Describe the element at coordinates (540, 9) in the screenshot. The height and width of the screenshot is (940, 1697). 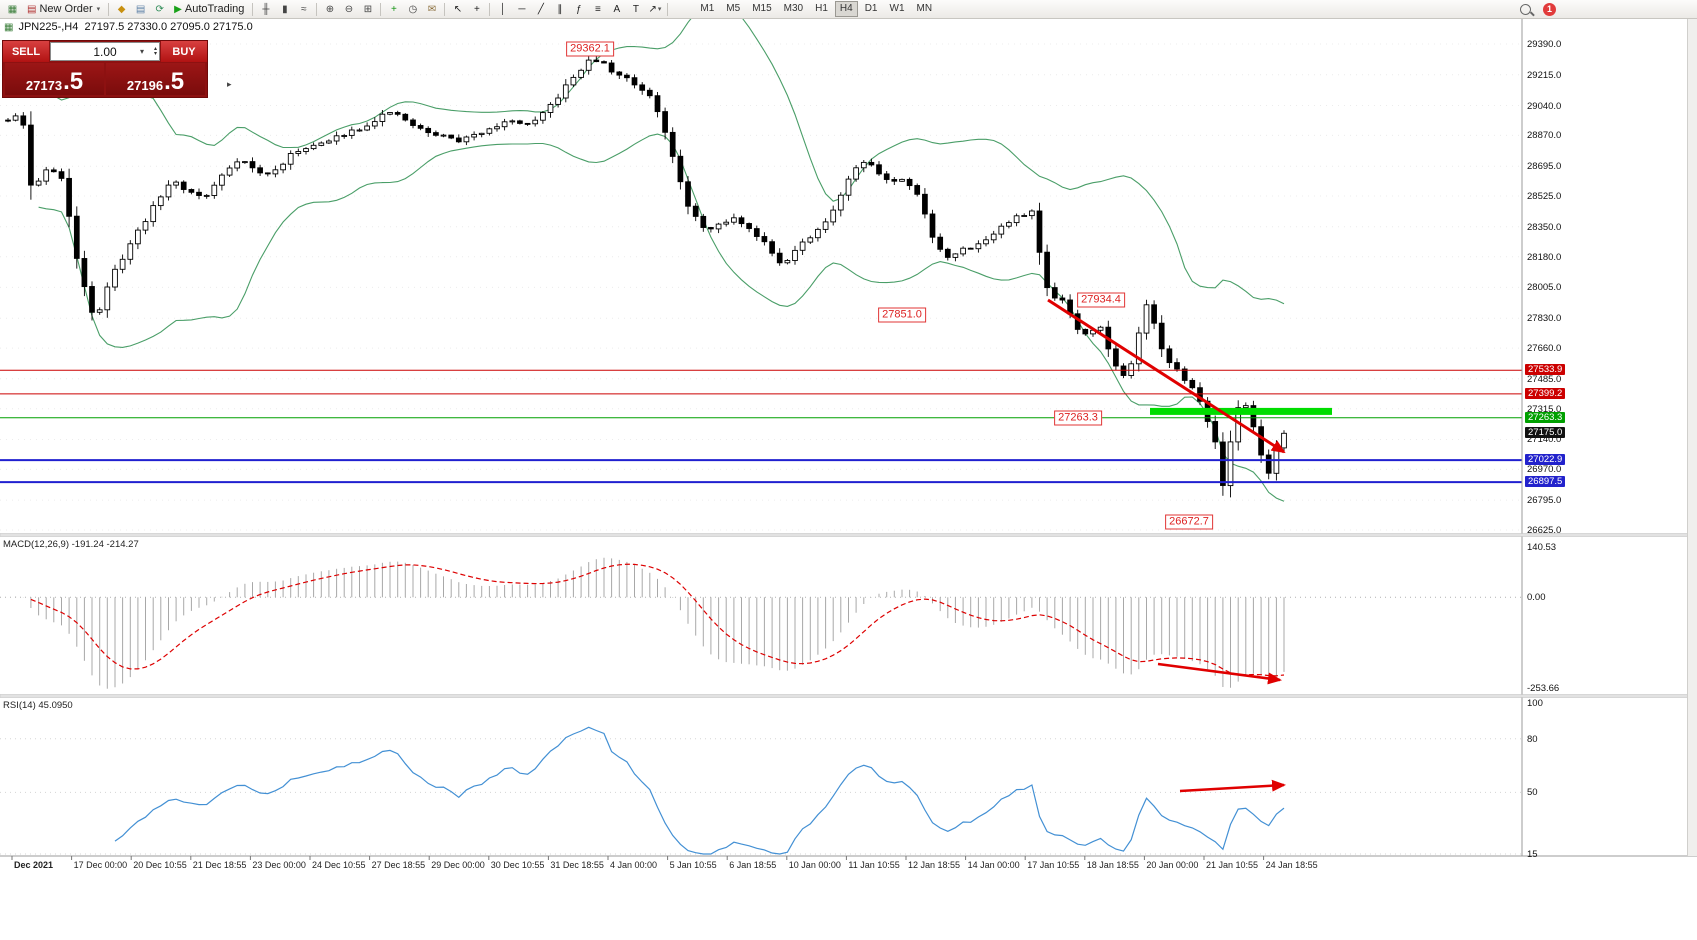
I see `trendline-icon: ╱` at that location.